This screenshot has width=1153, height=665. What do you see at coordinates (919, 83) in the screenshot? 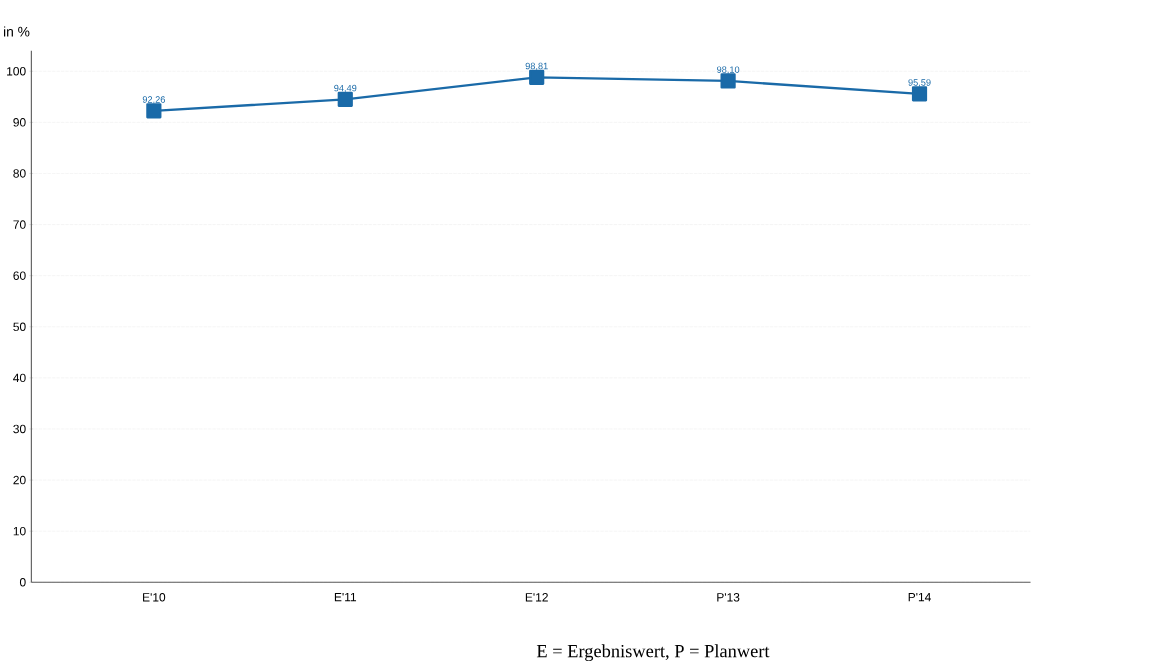
I see `data-label: 95,59` at bounding box center [919, 83].